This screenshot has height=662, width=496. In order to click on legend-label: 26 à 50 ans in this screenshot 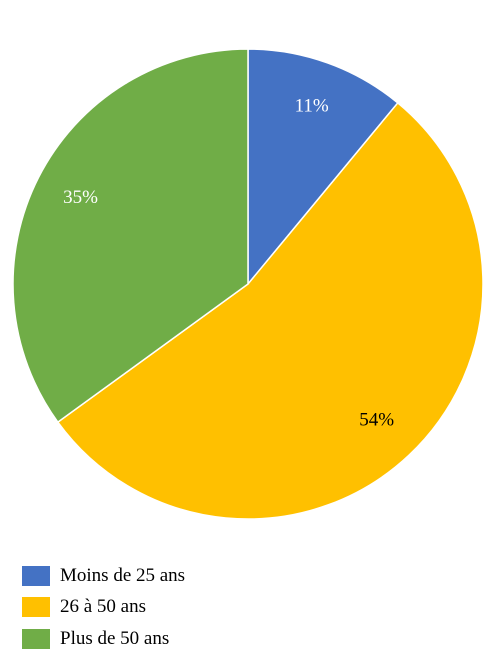, I will do `click(103, 607)`.